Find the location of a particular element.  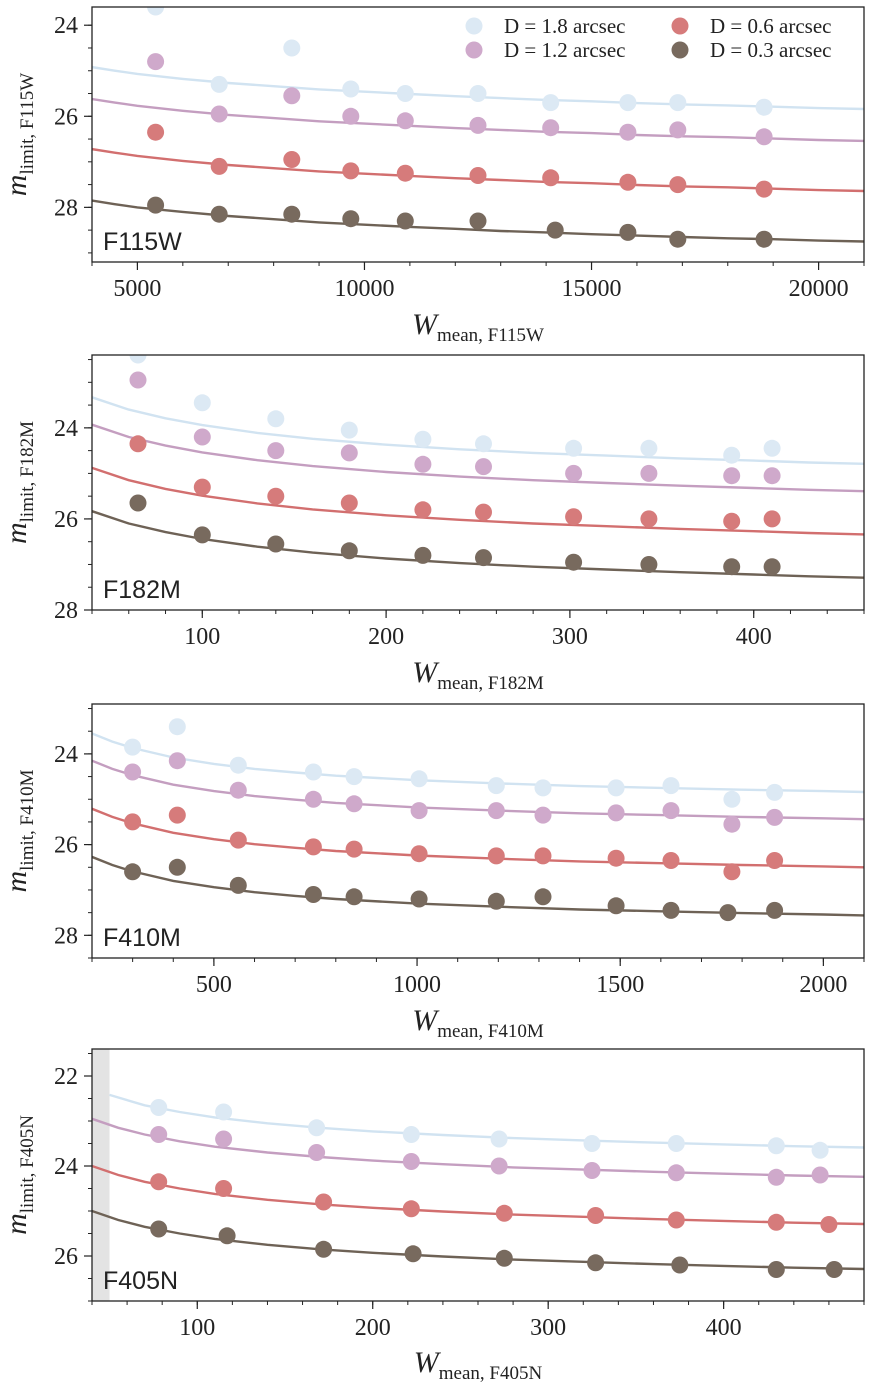

panel-label: F182M is located at coordinates (142, 590).